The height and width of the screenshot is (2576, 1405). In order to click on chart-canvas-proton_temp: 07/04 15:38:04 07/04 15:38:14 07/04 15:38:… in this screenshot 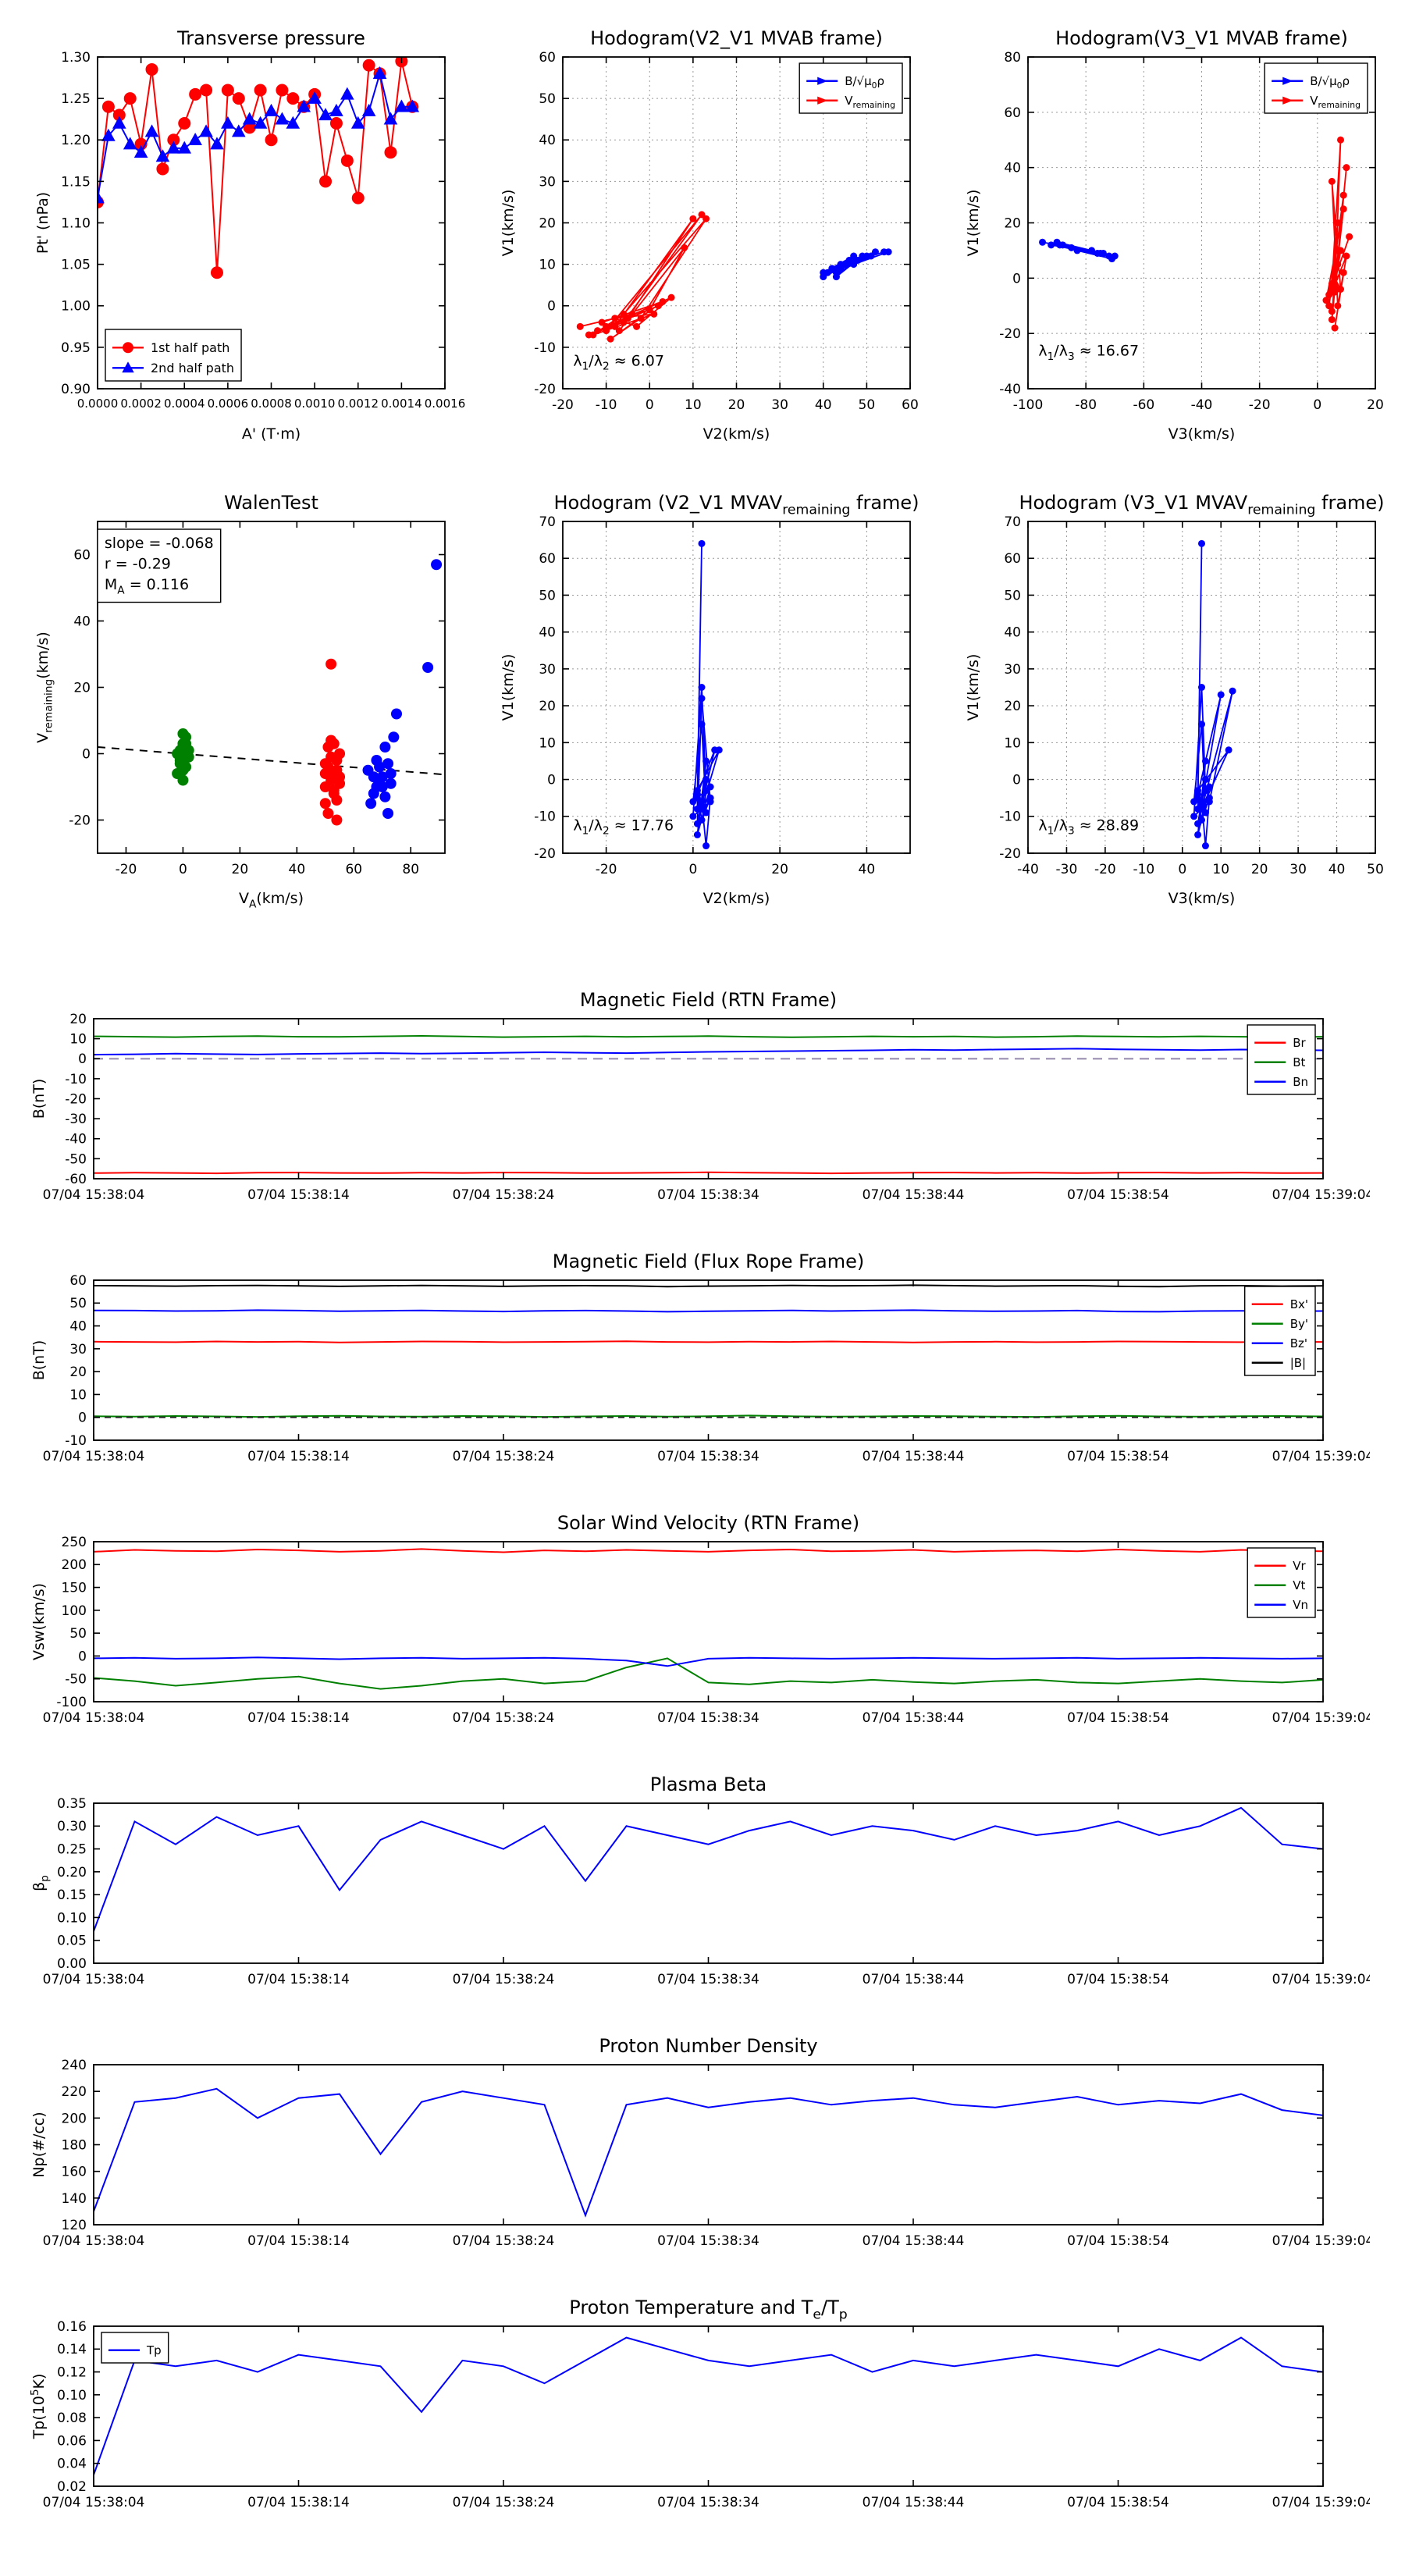, I will do `click(702, 2403)`.